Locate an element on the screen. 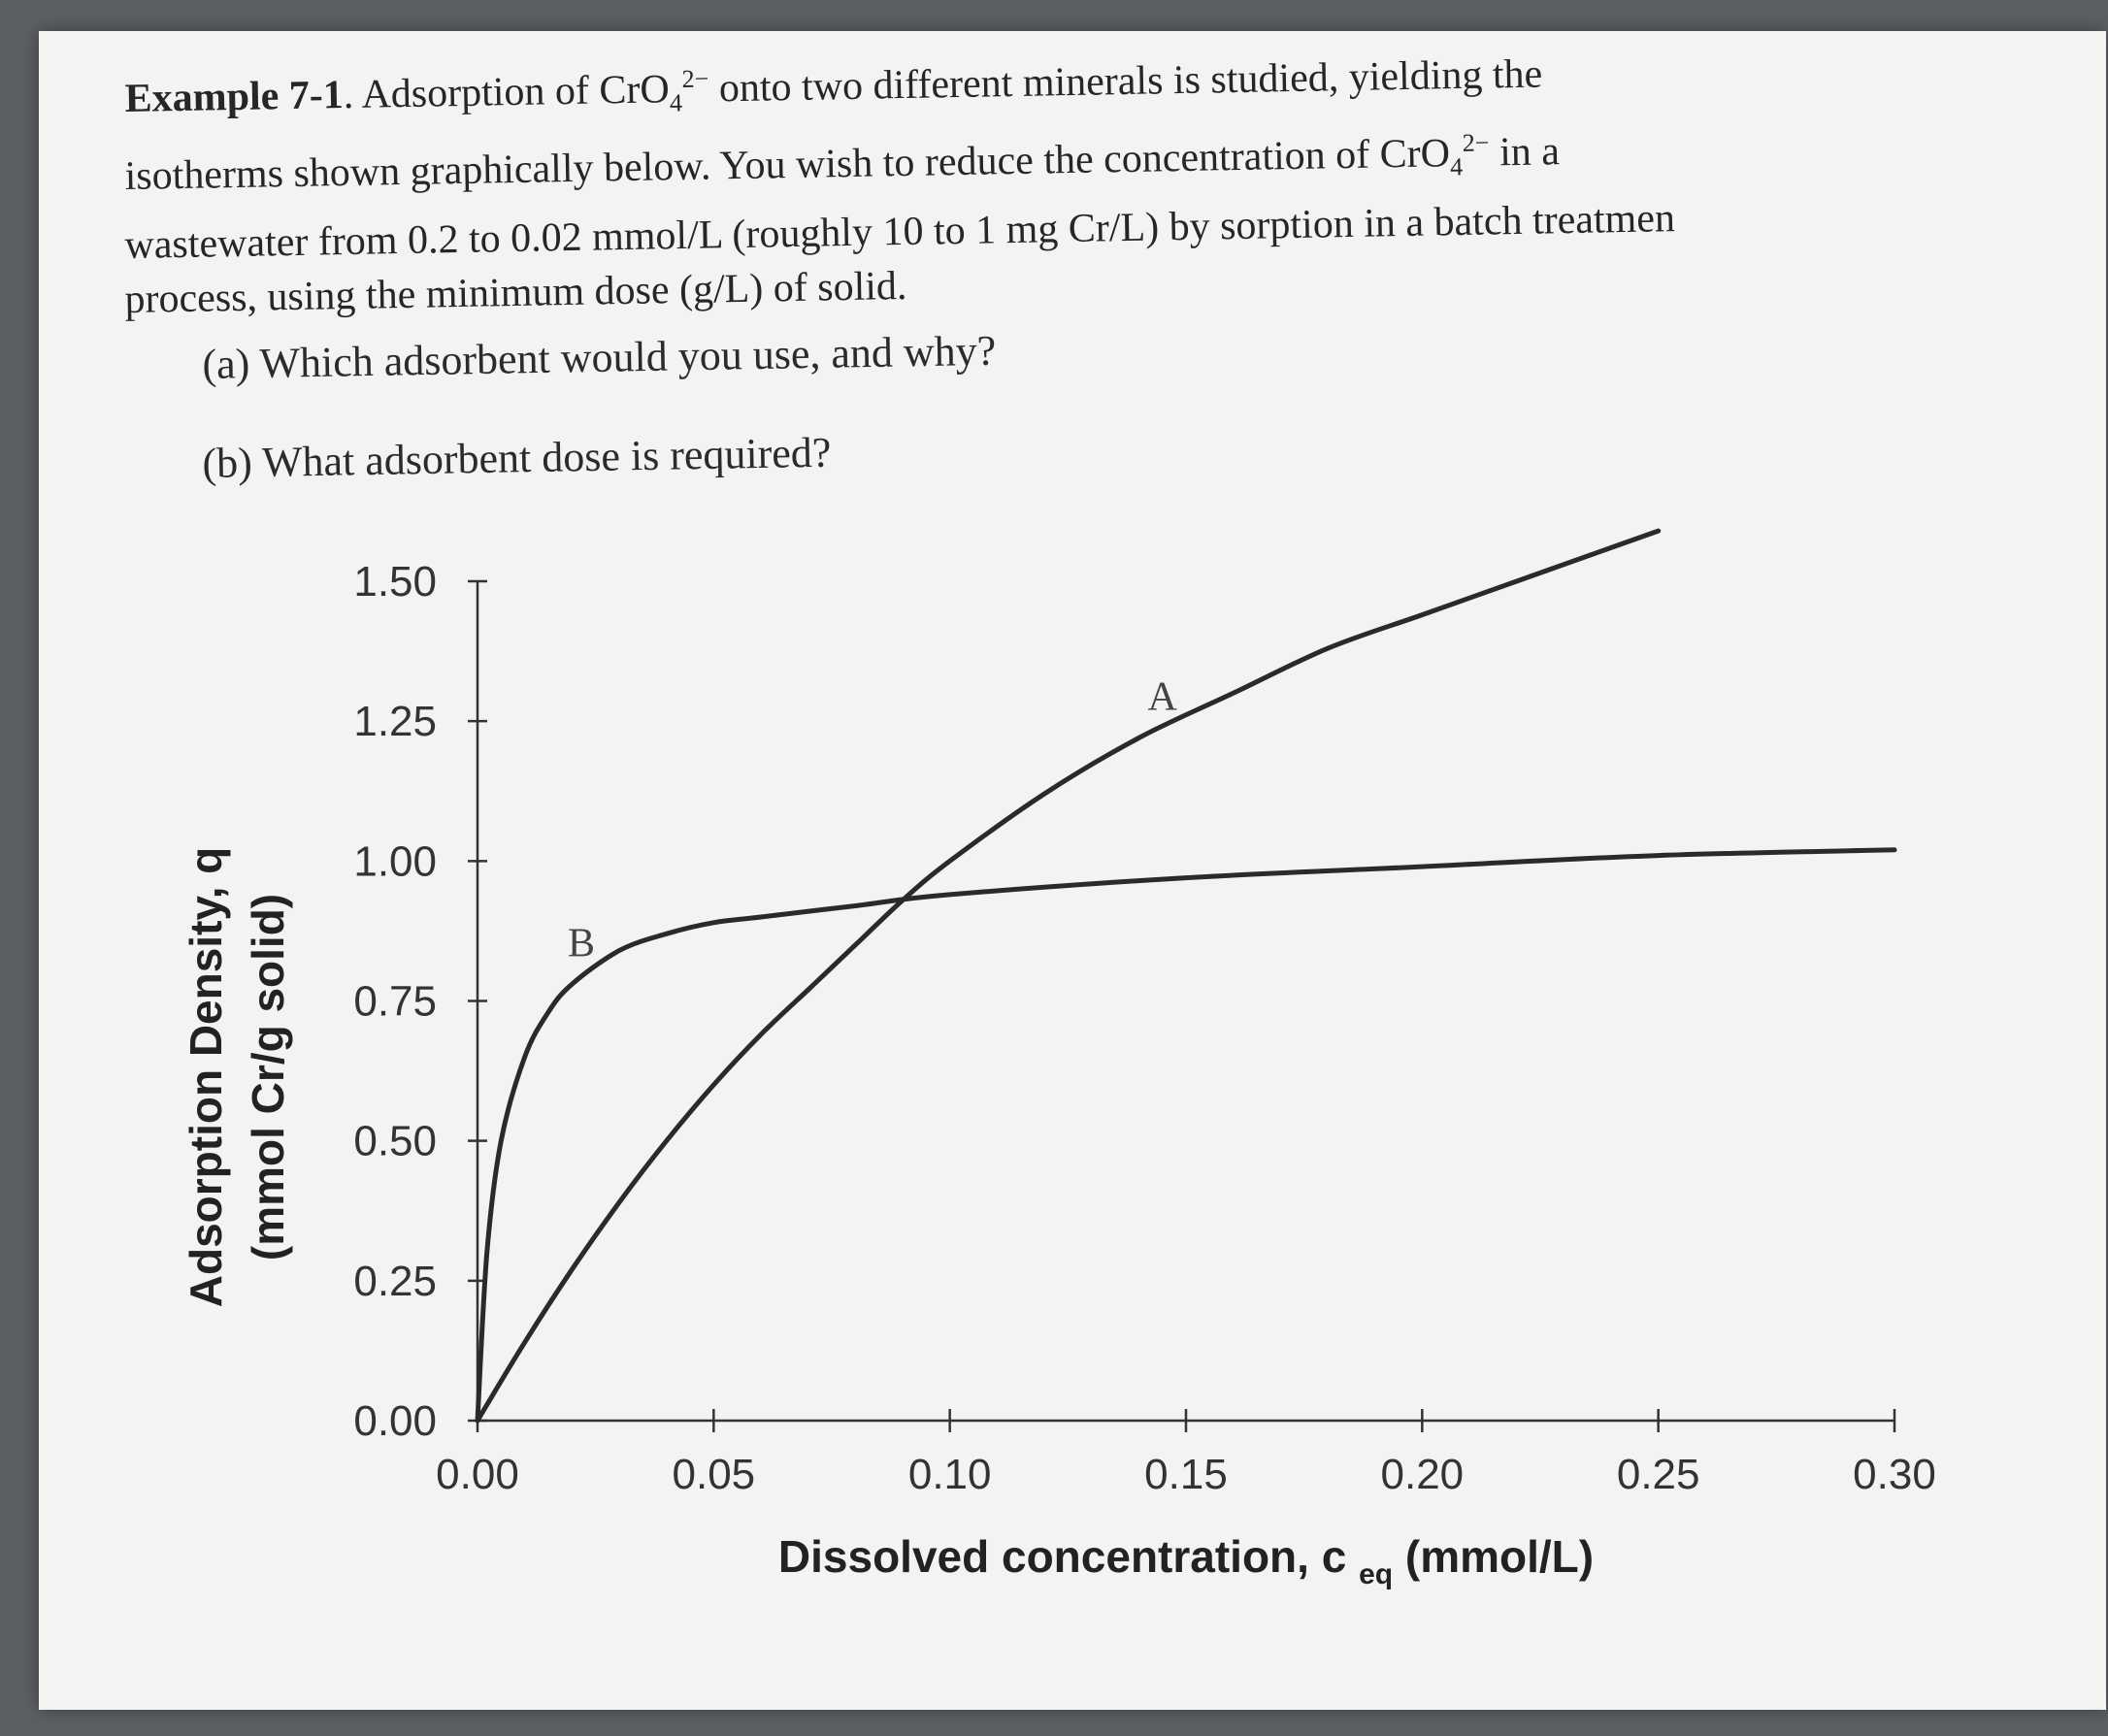  y-axis-title: Adsorption Density, q is located at coordinates (206, 1077).